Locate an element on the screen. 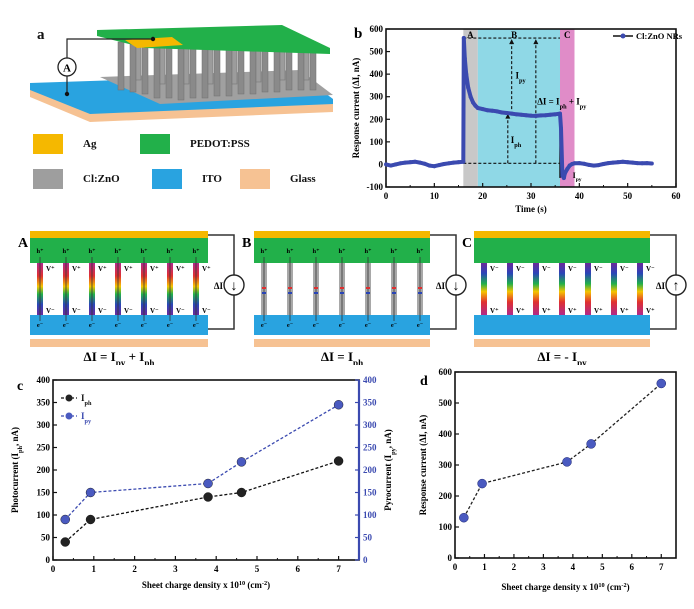  equation-b: ΔI = Iph is located at coordinates (342, 357).